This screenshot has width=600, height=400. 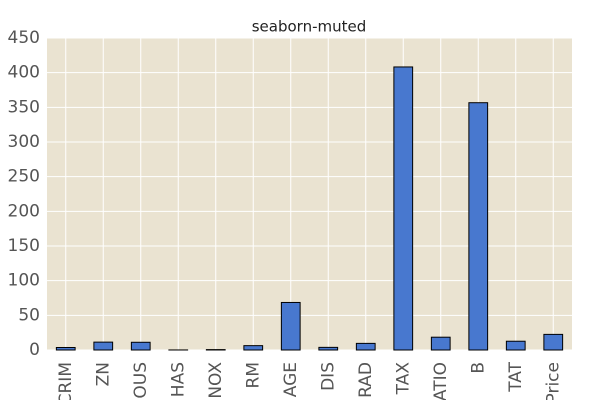 What do you see at coordinates (24, 177) in the screenshot?
I see `y-tick-label: 250` at bounding box center [24, 177].